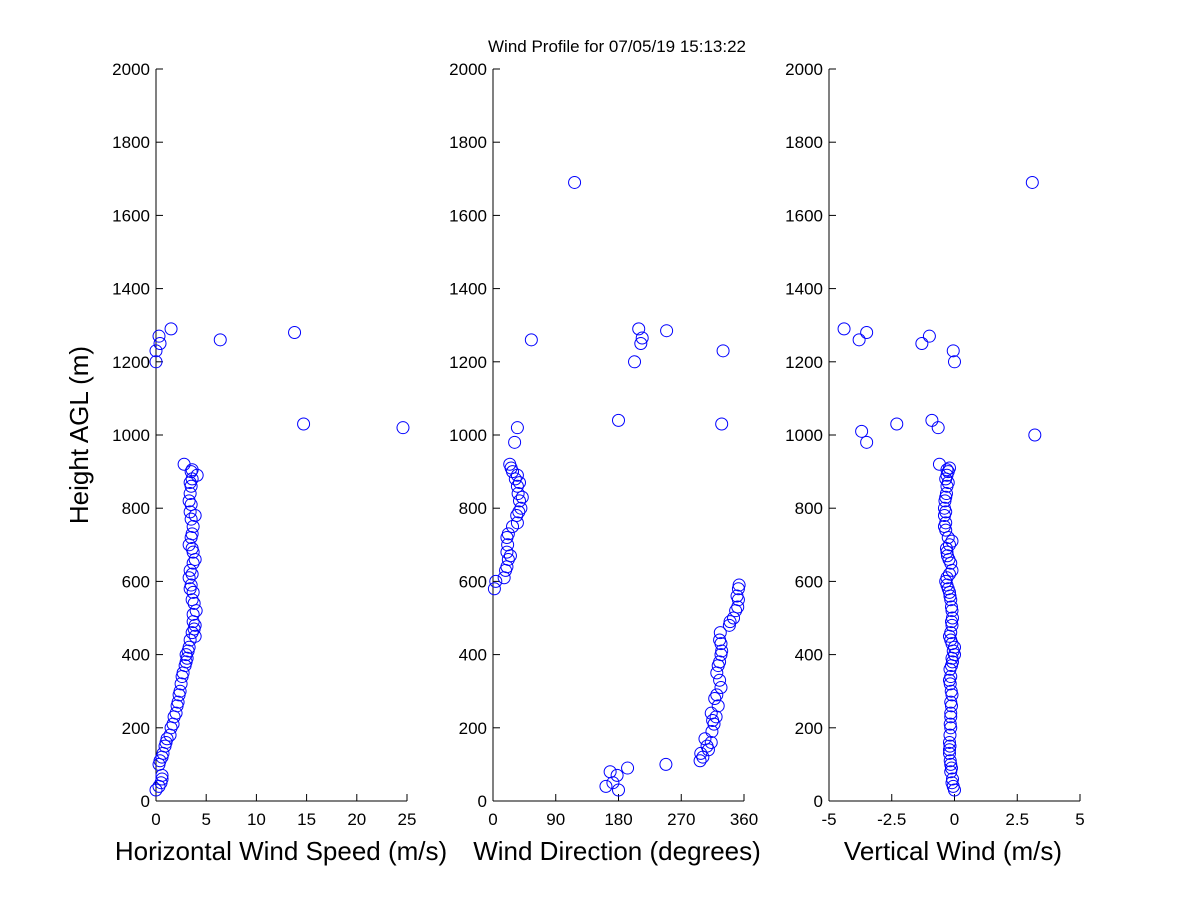 The height and width of the screenshot is (900, 1200). Describe the element at coordinates (281, 851) in the screenshot. I see `x-axis-label-horizontal-speed: Horizontal Wind Speed (m/s)` at that location.